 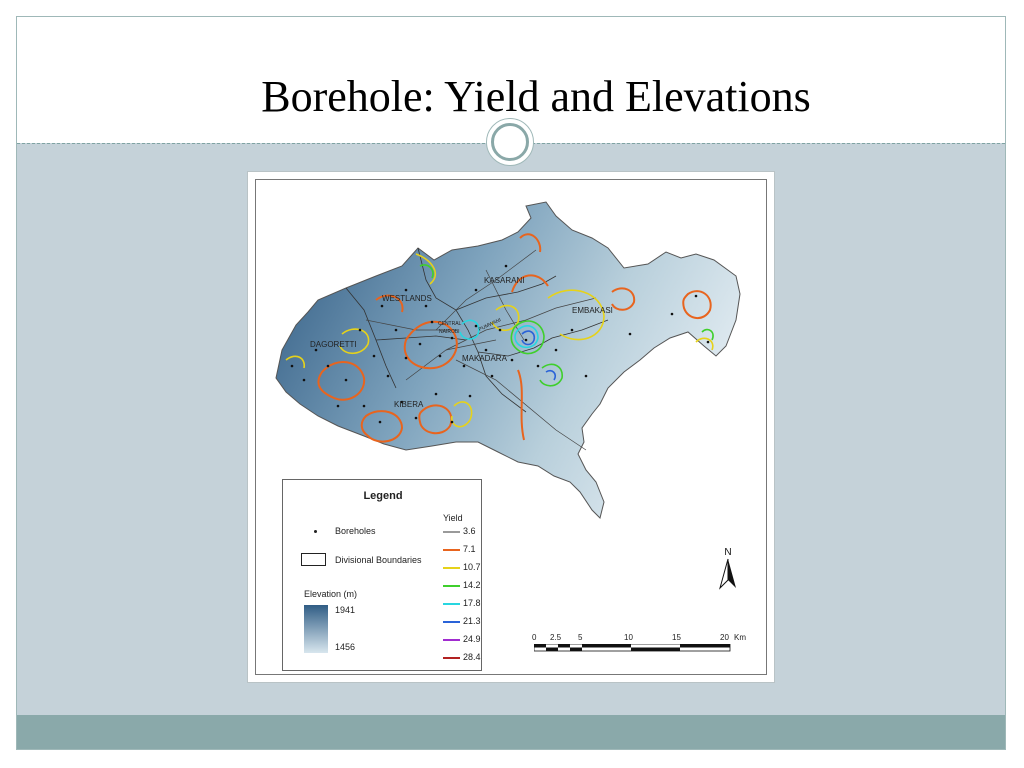 What do you see at coordinates (378, 560) in the screenshot?
I see `legend-boundaries-label: Divisional Boundaries` at bounding box center [378, 560].